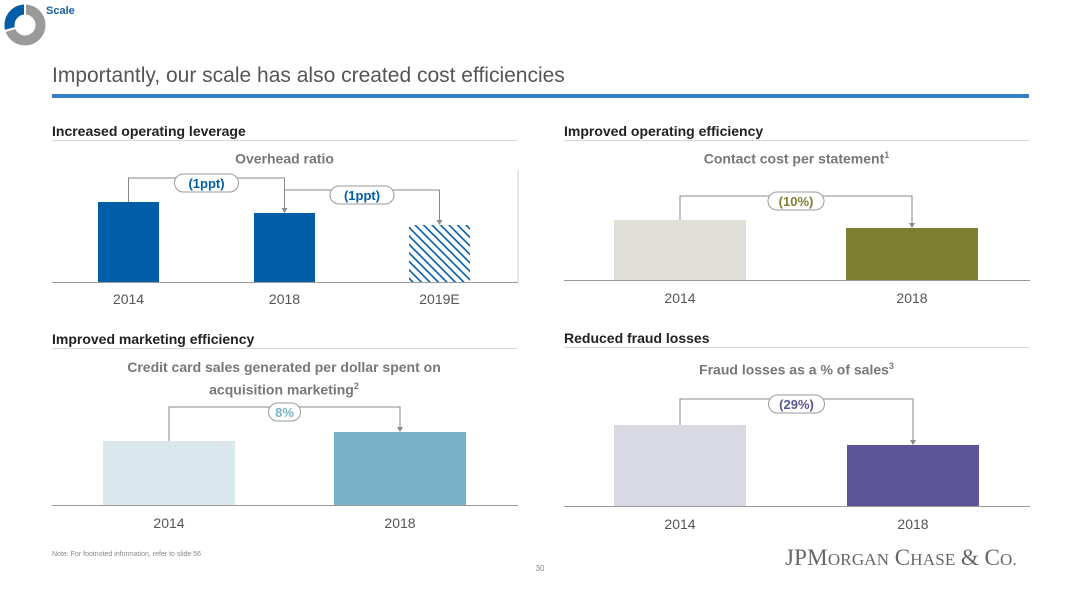  I want to click on company-logo: JPMORGAN CHASE & CO., so click(901, 557).